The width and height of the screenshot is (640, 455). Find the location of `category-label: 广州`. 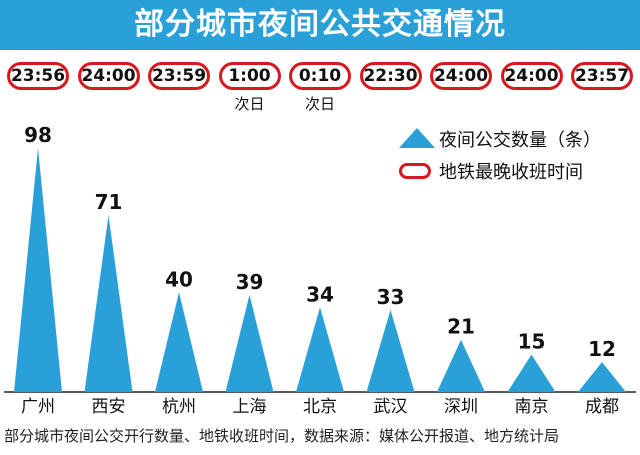

category-label: 广州 is located at coordinates (38, 407).